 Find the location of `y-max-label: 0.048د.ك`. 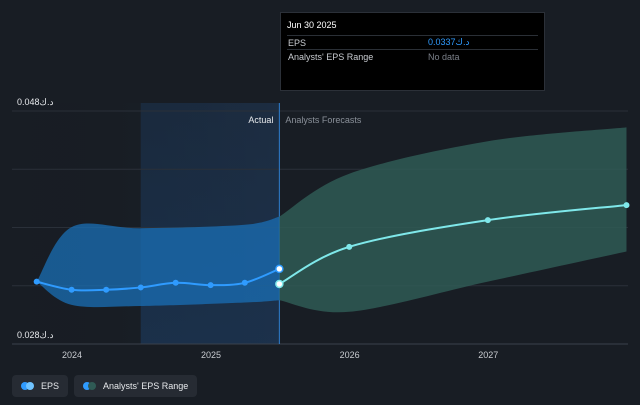

y-max-label: 0.048د.ك is located at coordinates (35, 102).